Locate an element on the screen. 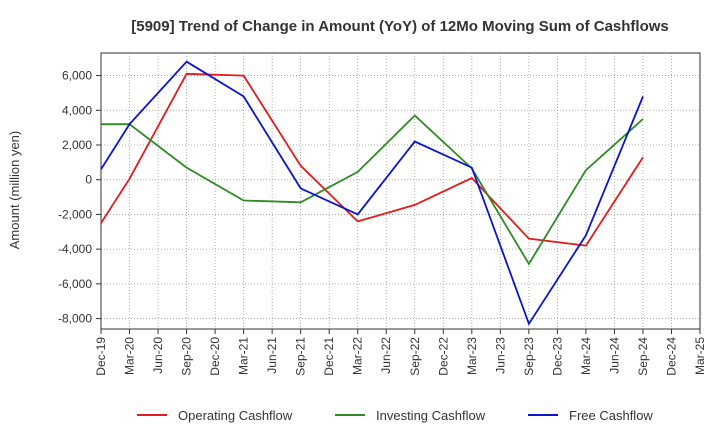 The image size is (720, 440). x-tick-label: Mar-20 is located at coordinates (130, 356).